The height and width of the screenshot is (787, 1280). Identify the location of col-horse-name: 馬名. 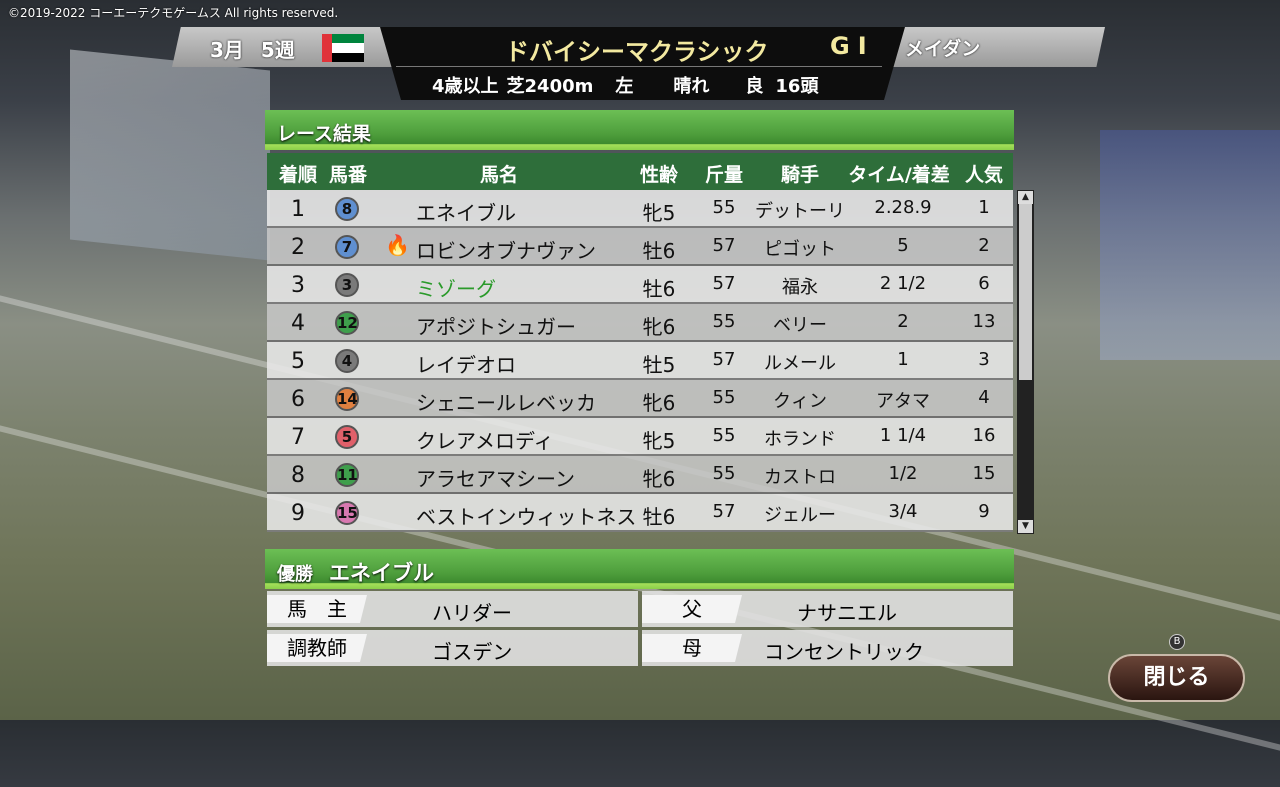
(499, 175).